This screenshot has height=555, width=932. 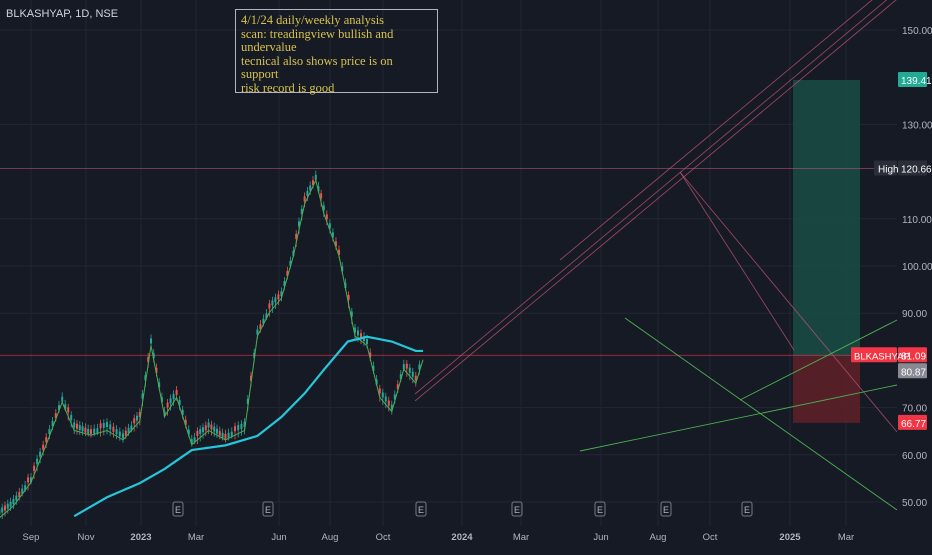 What do you see at coordinates (790, 537) in the screenshot?
I see `x-tick-label: 2025` at bounding box center [790, 537].